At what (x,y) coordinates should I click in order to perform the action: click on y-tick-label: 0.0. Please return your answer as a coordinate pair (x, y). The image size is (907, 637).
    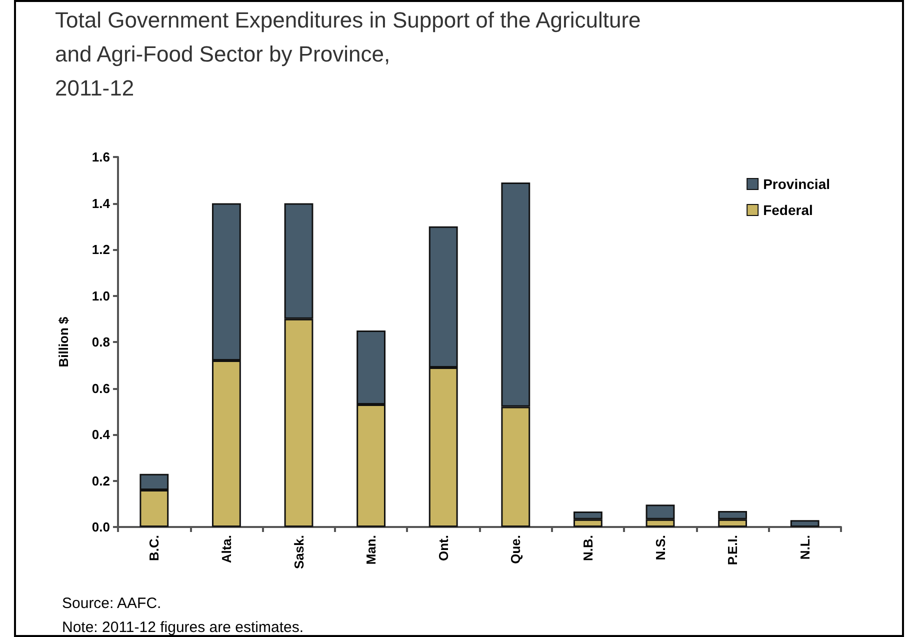
    Looking at the image, I should click on (101, 527).